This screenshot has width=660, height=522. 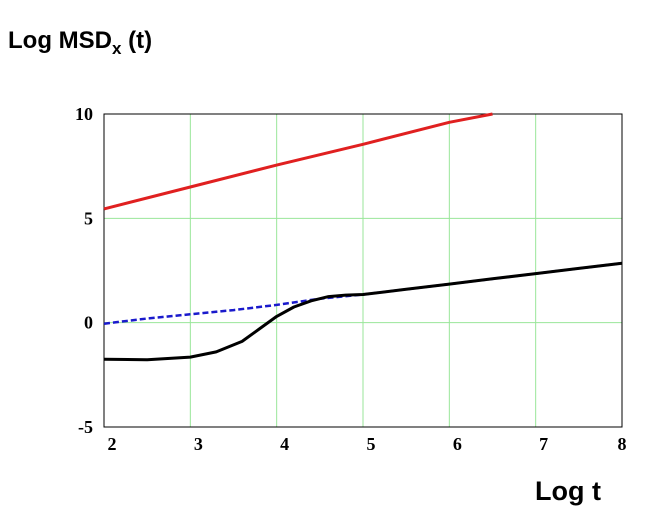 I want to click on x-tick-label: 7, so click(x=543, y=444).